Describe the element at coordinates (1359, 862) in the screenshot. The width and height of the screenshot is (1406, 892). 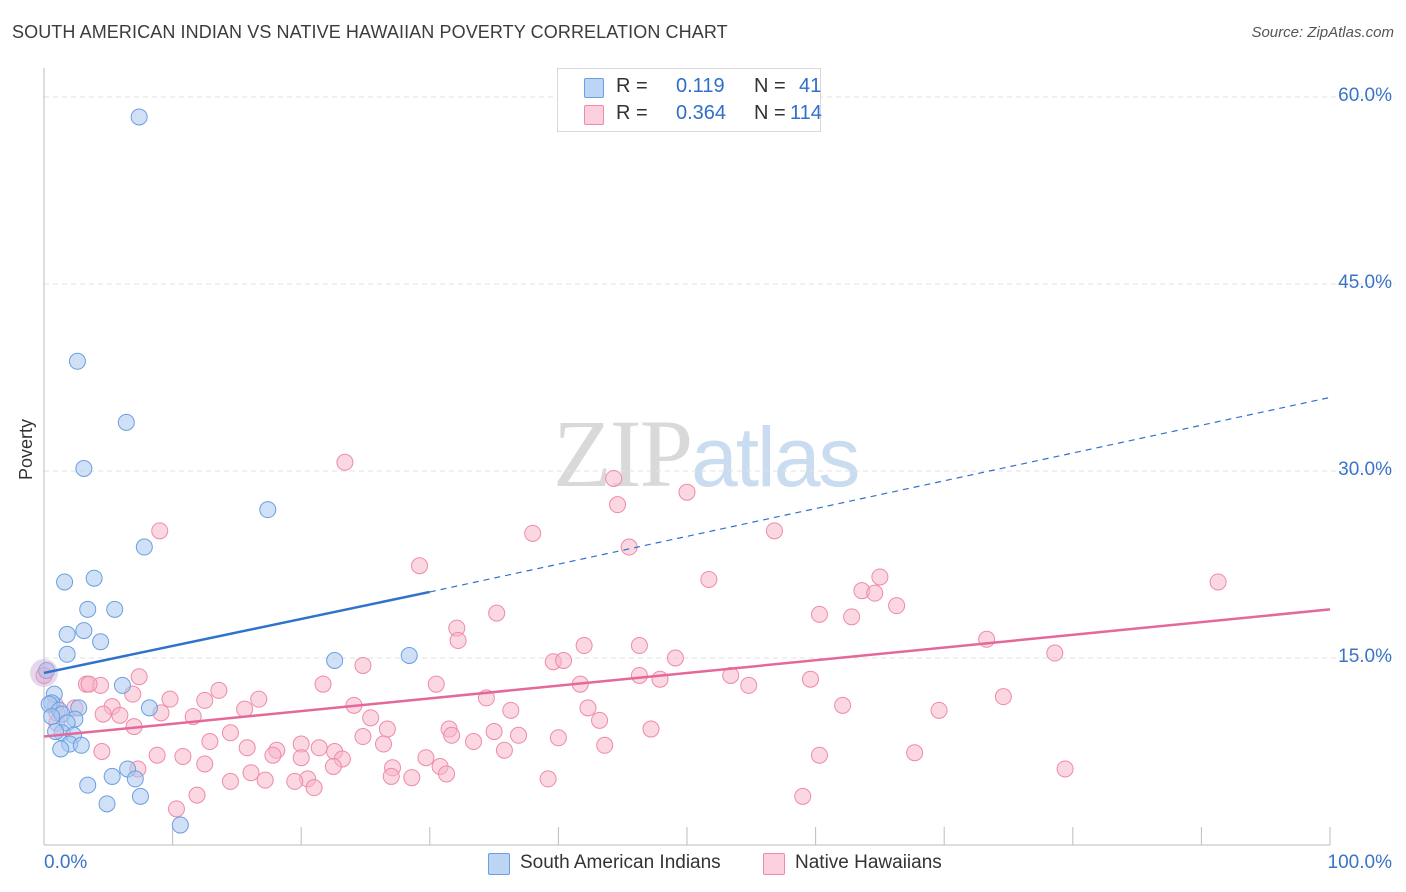
I see `x-tick-max: 100.0%` at that location.